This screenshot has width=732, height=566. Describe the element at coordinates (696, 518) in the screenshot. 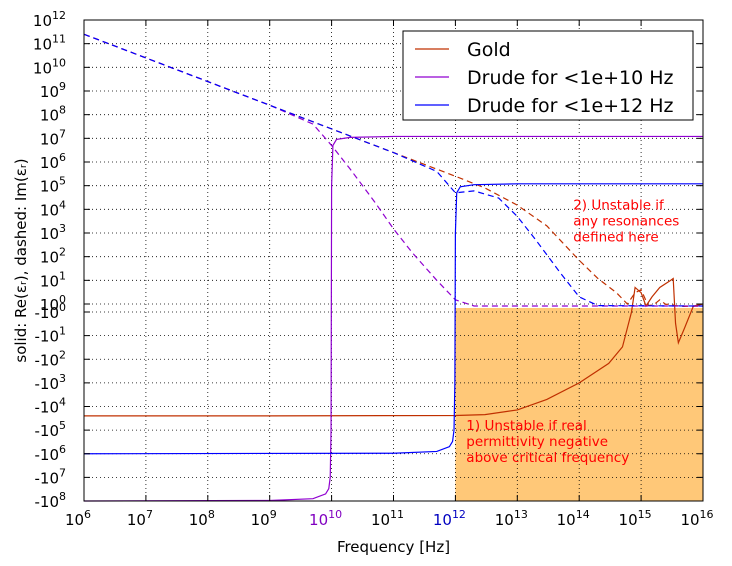

I see `x-tick-label: 10¹⁶` at that location.